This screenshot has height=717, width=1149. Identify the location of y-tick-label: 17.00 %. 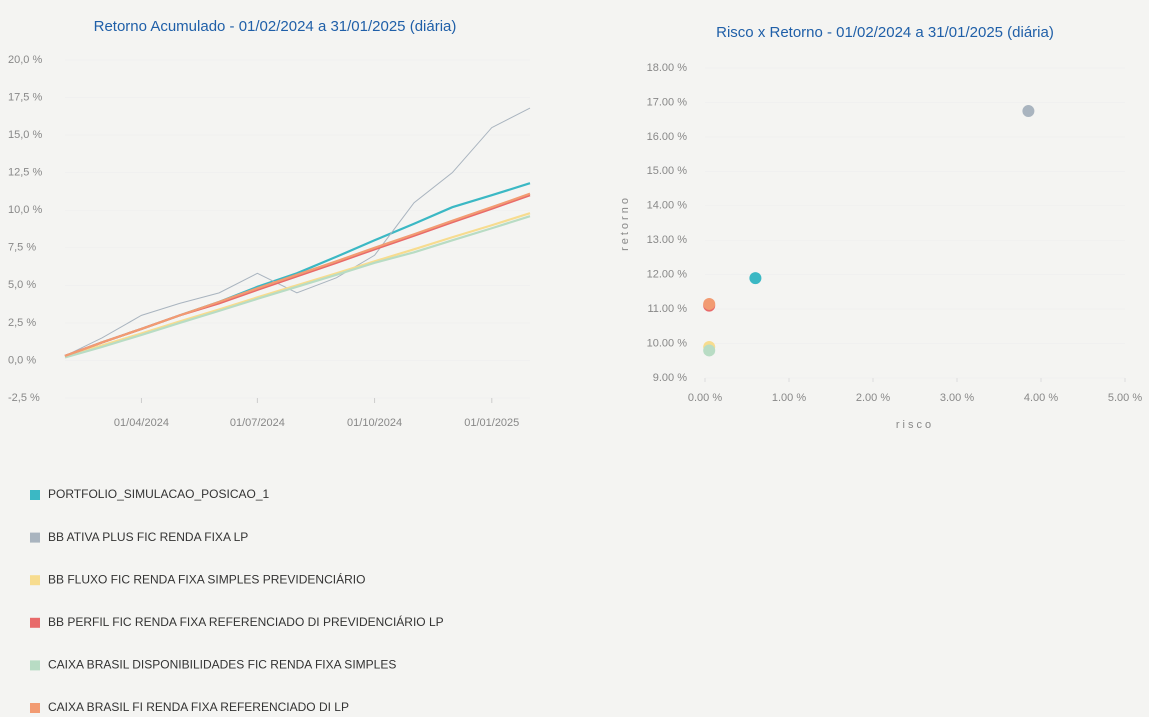
(667, 102).